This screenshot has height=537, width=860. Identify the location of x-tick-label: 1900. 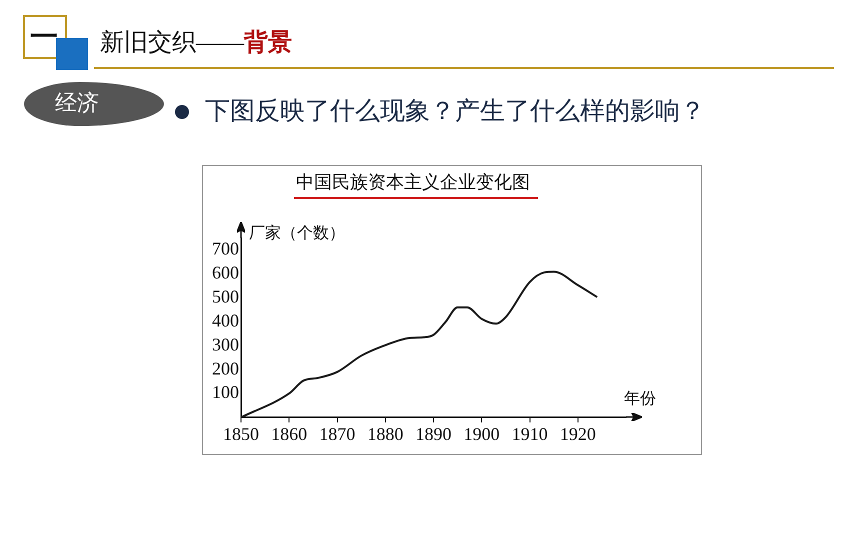
(482, 434).